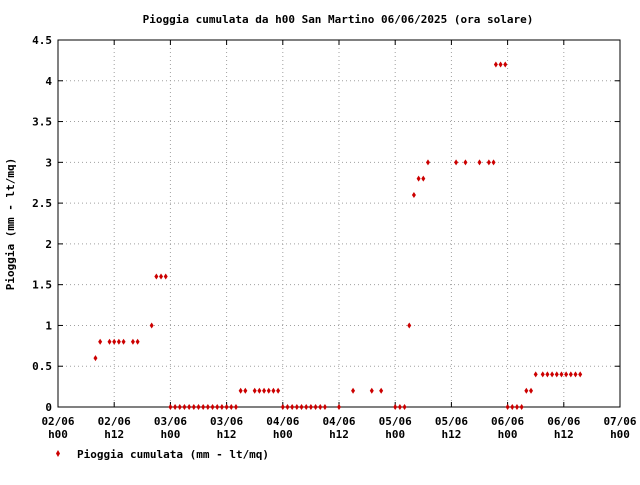 This screenshot has height=485, width=640. I want to click on x-tick-date-label: 05/06, so click(395, 421).